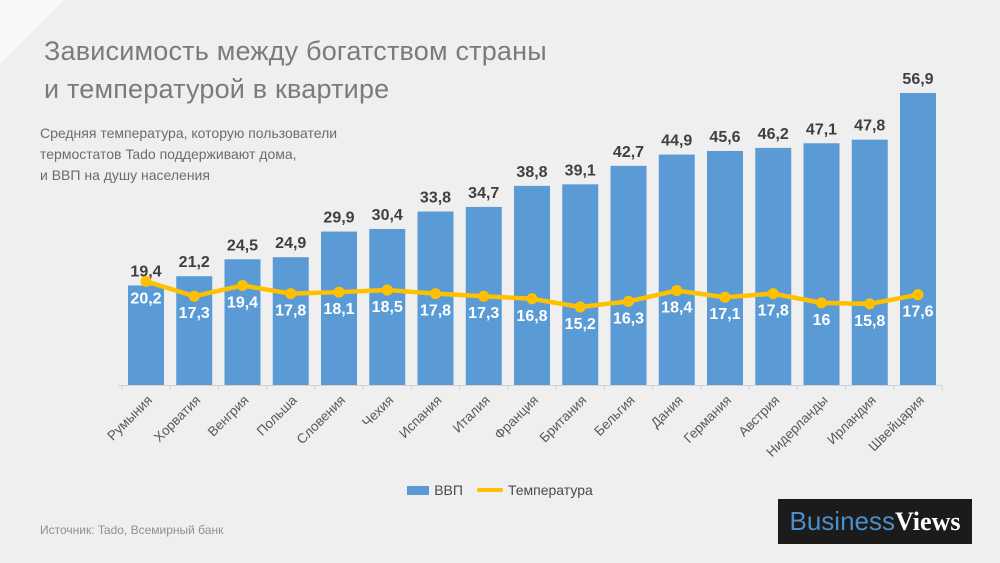 This screenshot has width=1000, height=563. I want to click on bar-Словения, so click(339, 308).